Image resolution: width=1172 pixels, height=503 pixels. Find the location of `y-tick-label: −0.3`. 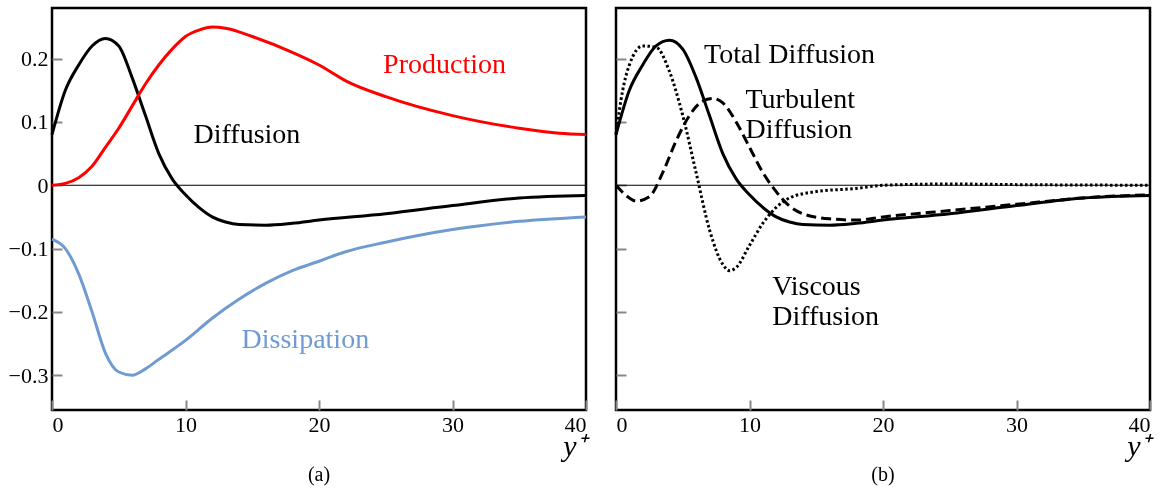

y-tick-label: −0.3 is located at coordinates (28, 375).